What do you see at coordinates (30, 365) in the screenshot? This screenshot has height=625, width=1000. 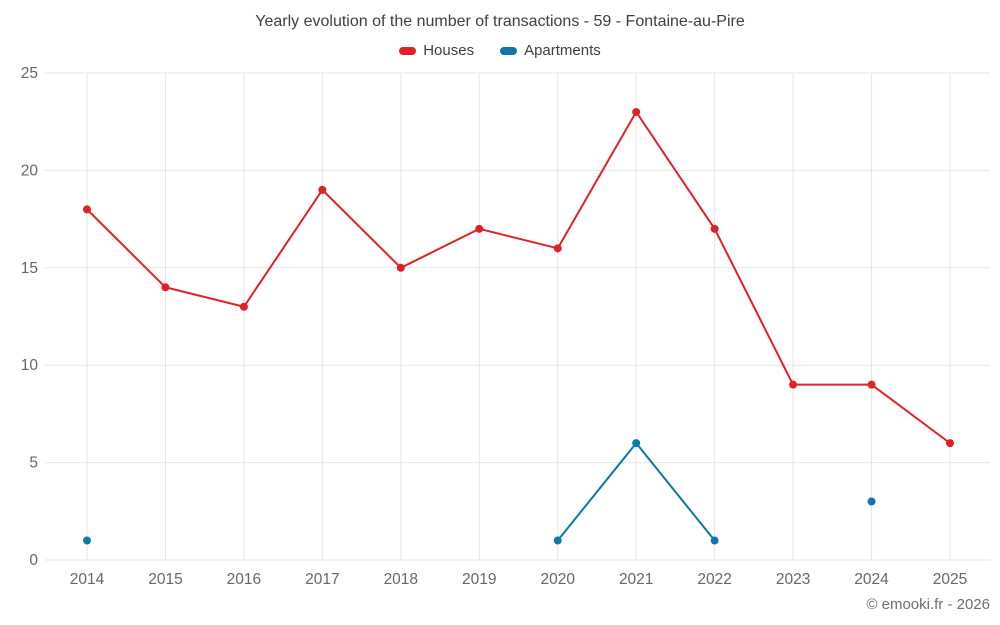 I see `y-tick-label: 10` at bounding box center [30, 365].